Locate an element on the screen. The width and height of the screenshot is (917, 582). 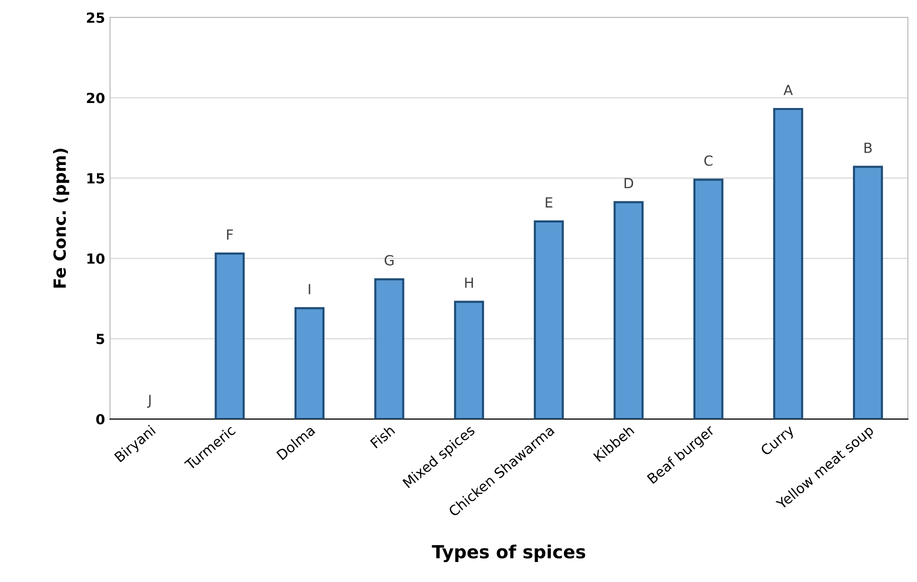
data-label: A is located at coordinates (788, 90).